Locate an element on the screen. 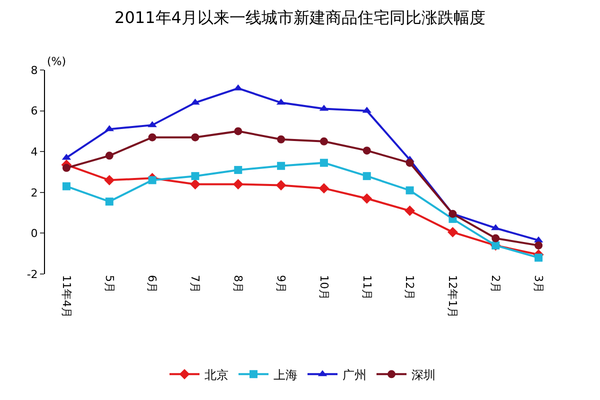 The height and width of the screenshot is (400, 600). y-tick-label: -2 is located at coordinates (32, 274).